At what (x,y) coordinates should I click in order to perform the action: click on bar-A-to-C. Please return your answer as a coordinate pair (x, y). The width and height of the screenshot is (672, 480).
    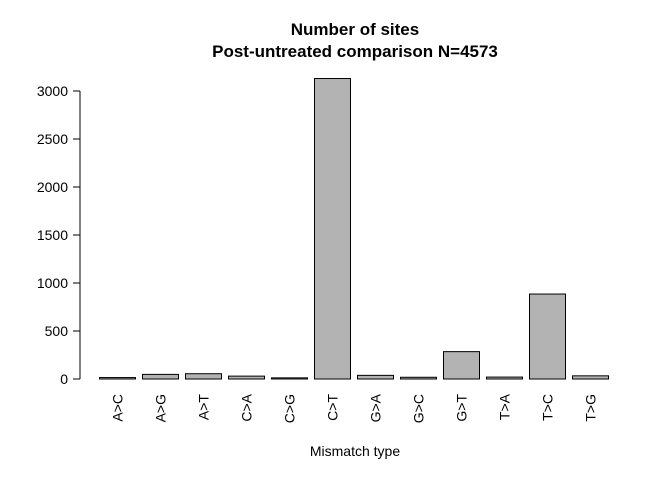
    Looking at the image, I should click on (117, 378).